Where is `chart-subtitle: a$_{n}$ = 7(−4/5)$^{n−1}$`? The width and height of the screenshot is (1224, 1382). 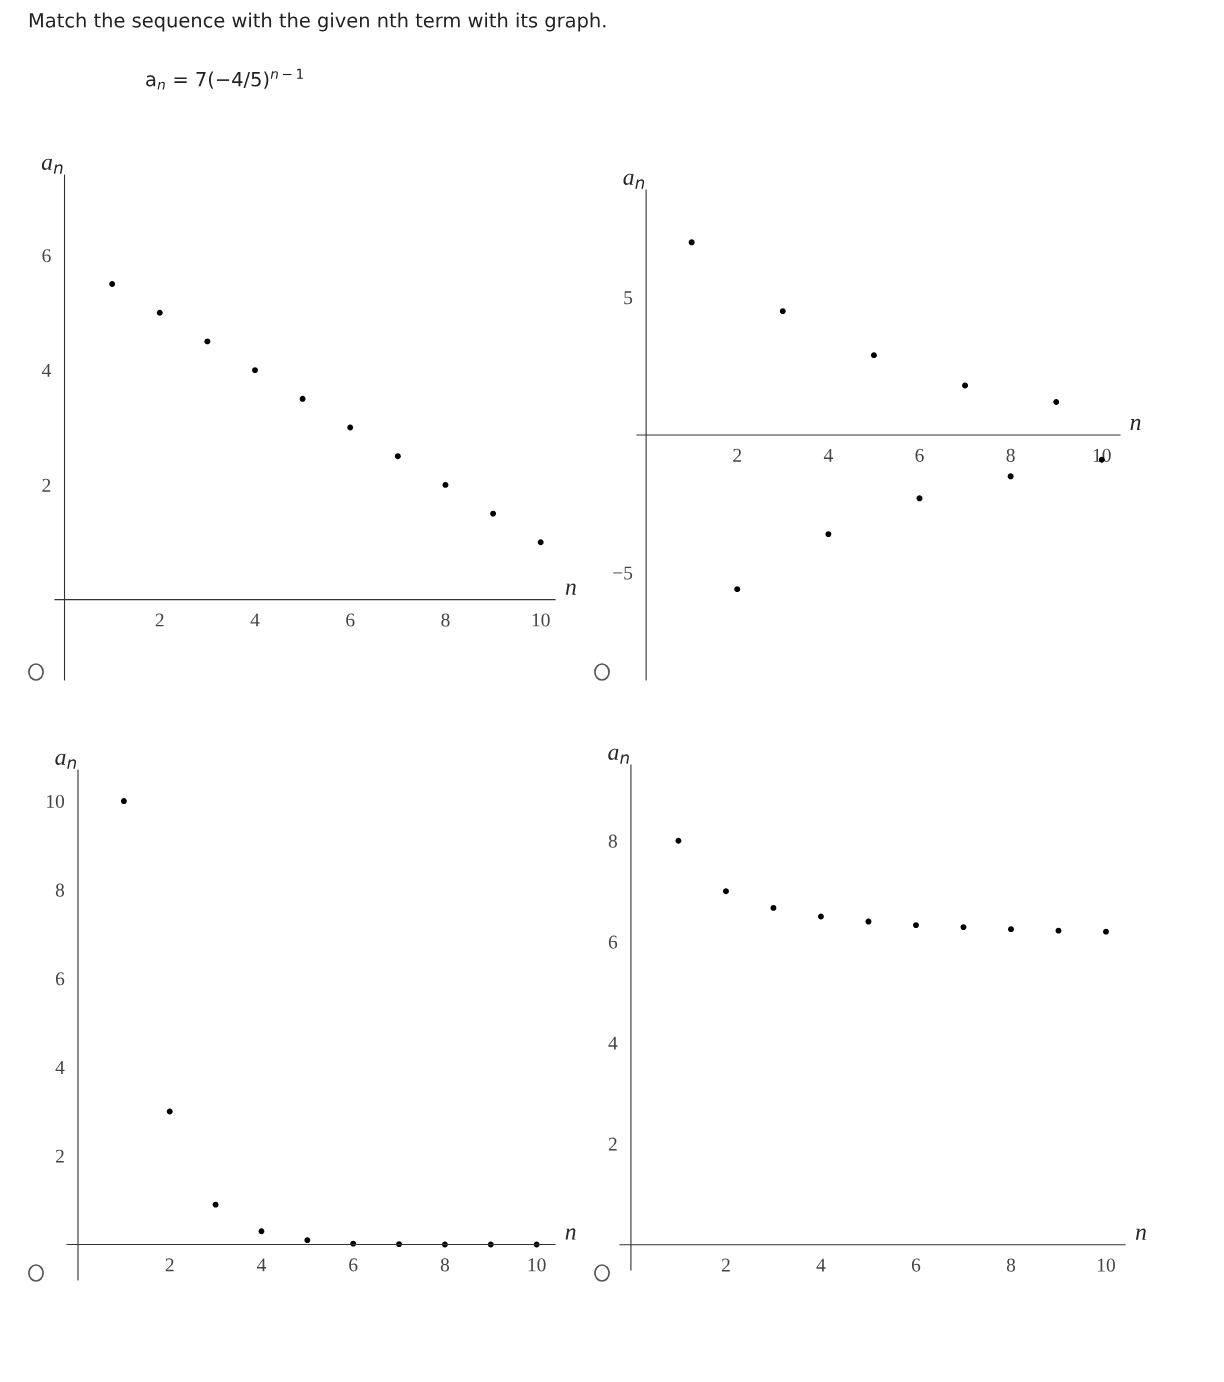 chart-subtitle: a$_{n}$ = 7(−4/5)$^{n−1}$ is located at coordinates (224, 79).